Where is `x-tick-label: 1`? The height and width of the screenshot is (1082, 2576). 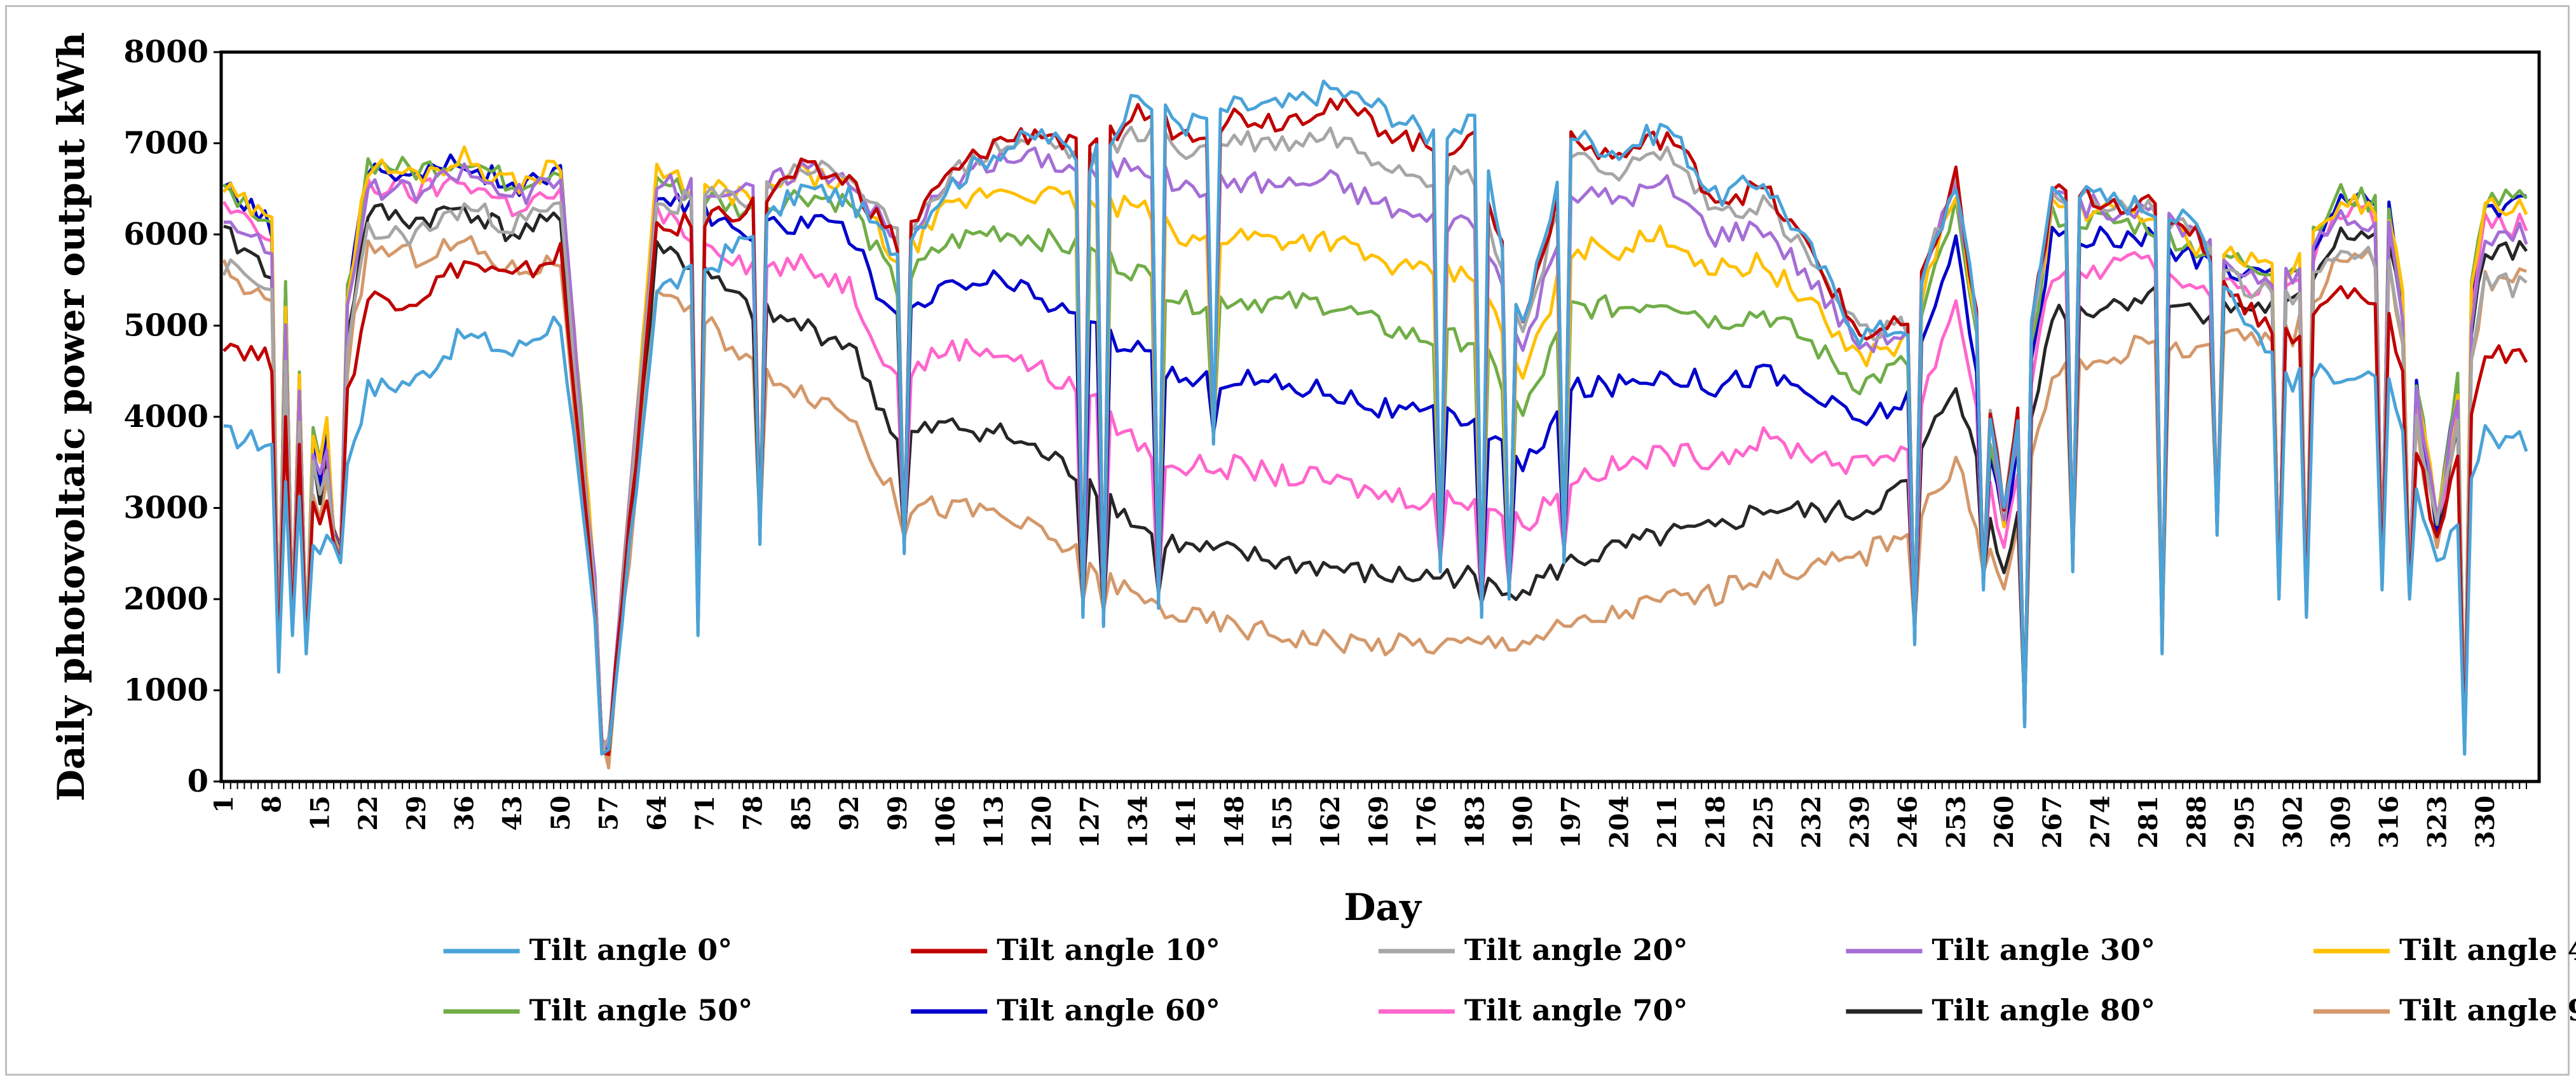 x-tick-label: 1 is located at coordinates (224, 804).